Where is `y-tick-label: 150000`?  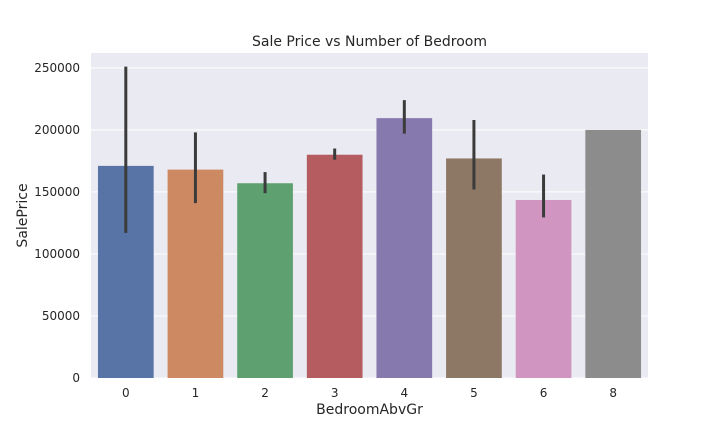
y-tick-label: 150000 is located at coordinates (57, 192).